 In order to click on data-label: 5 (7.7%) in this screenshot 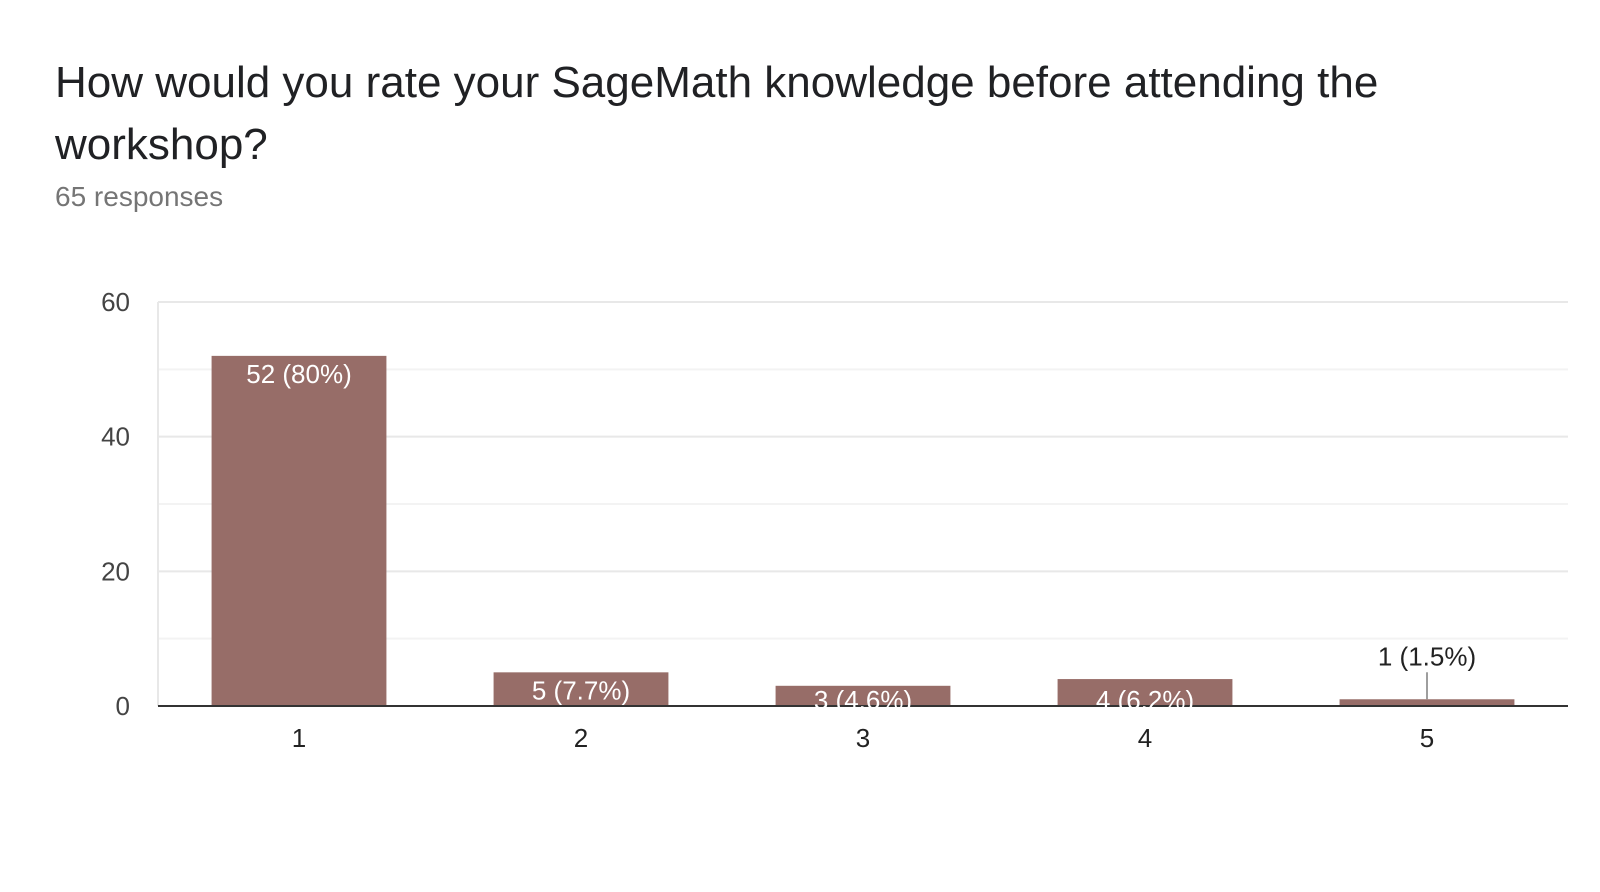, I will do `click(581, 690)`.